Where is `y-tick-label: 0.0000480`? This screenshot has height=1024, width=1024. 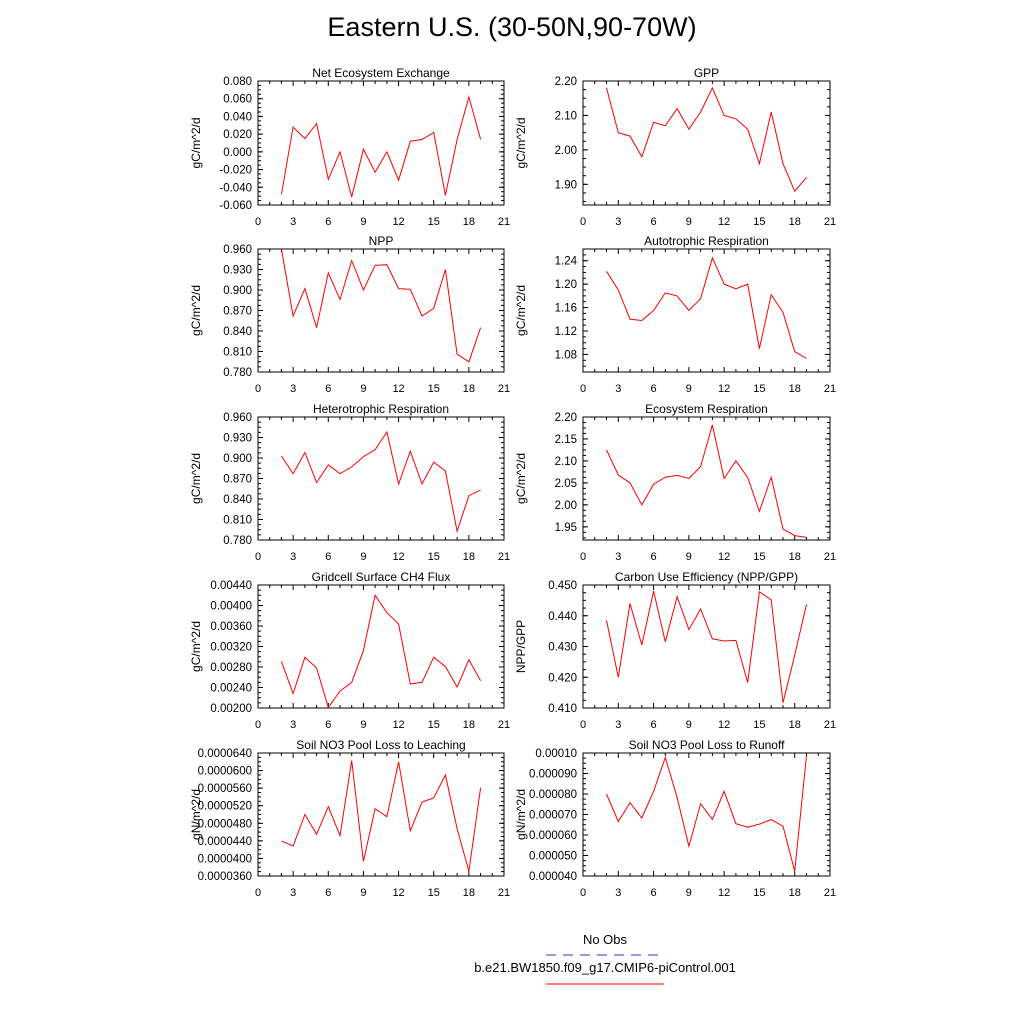
y-tick-label: 0.0000480 is located at coordinates (225, 824).